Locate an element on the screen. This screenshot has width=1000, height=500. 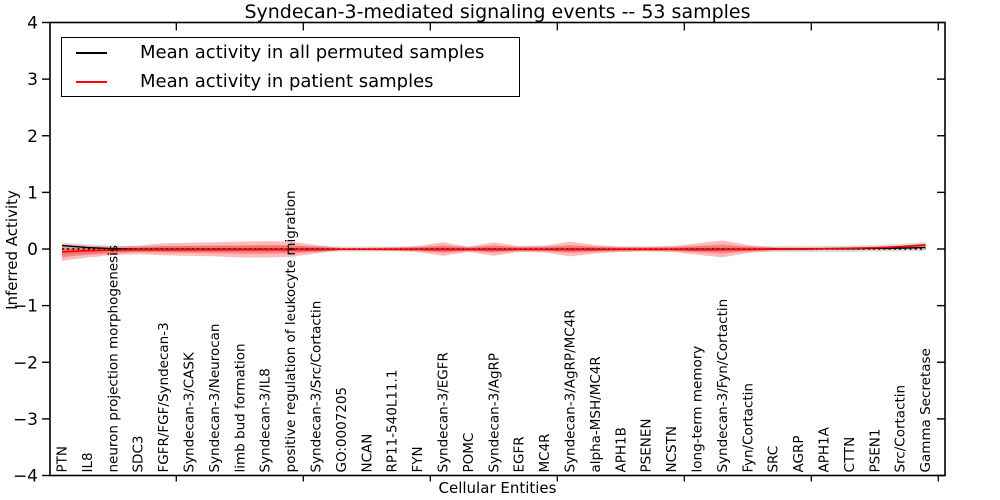
category-label: Syndecan-3/AgRP/MC4R is located at coordinates (571, 390).